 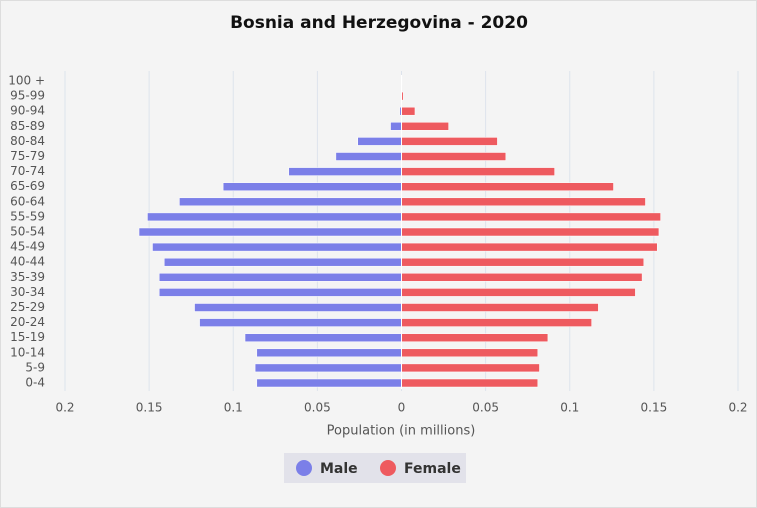 What do you see at coordinates (27, 216) in the screenshot?
I see `y-tick-label: 55-59` at bounding box center [27, 216].